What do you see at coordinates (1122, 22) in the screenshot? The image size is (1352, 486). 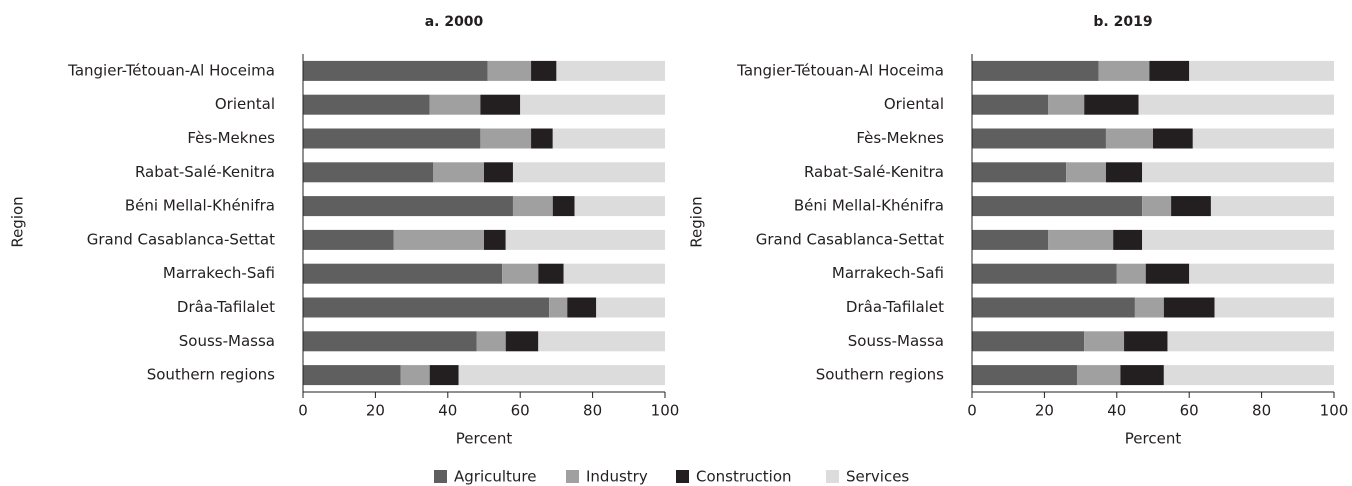 I see `chart-title: b. 2019` at bounding box center [1122, 22].